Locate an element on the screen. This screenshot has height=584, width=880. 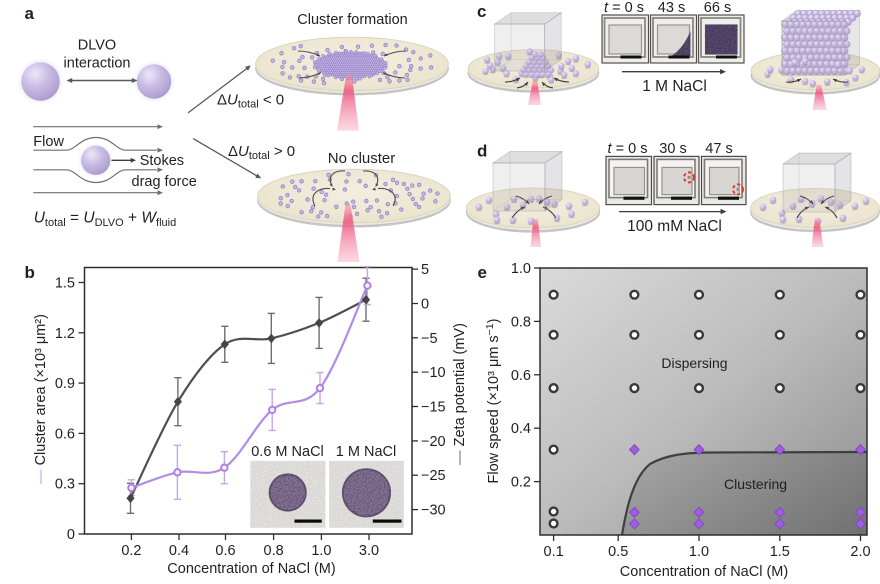
svg-text: DLVO is located at coordinates (97, 46).